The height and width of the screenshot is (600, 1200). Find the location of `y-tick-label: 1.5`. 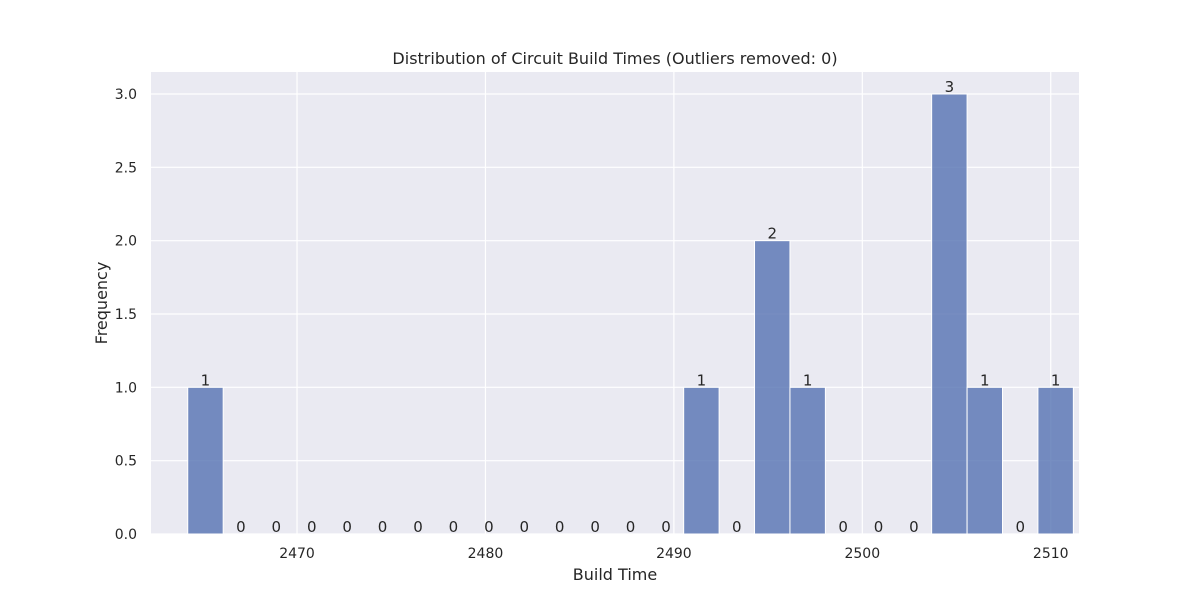

y-tick-label: 1.5 is located at coordinates (126, 315).